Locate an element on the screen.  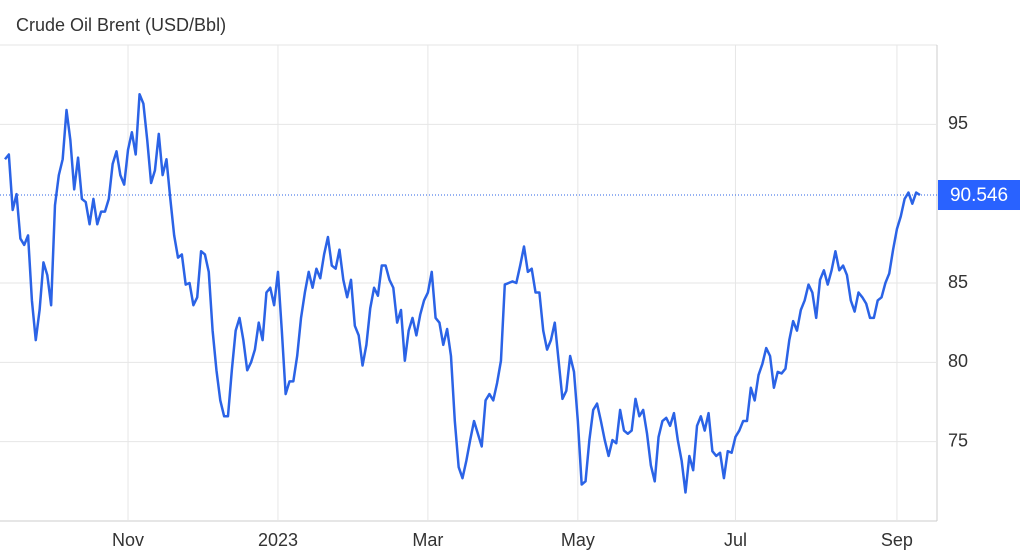
current-value-box is located at coordinates (979, 195).